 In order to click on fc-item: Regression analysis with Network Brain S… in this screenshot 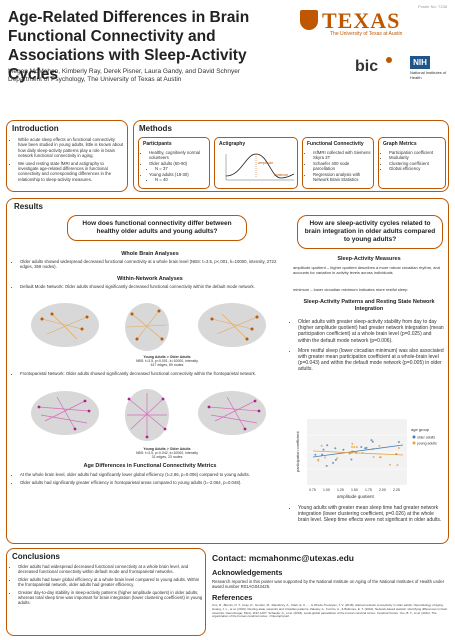, I will do `click(342, 177)`.